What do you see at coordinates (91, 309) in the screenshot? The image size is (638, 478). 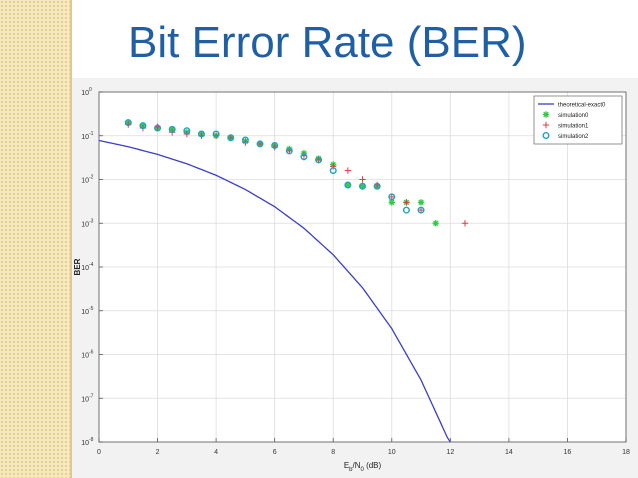 I see `y-tick-exponent: -5` at bounding box center [91, 309].